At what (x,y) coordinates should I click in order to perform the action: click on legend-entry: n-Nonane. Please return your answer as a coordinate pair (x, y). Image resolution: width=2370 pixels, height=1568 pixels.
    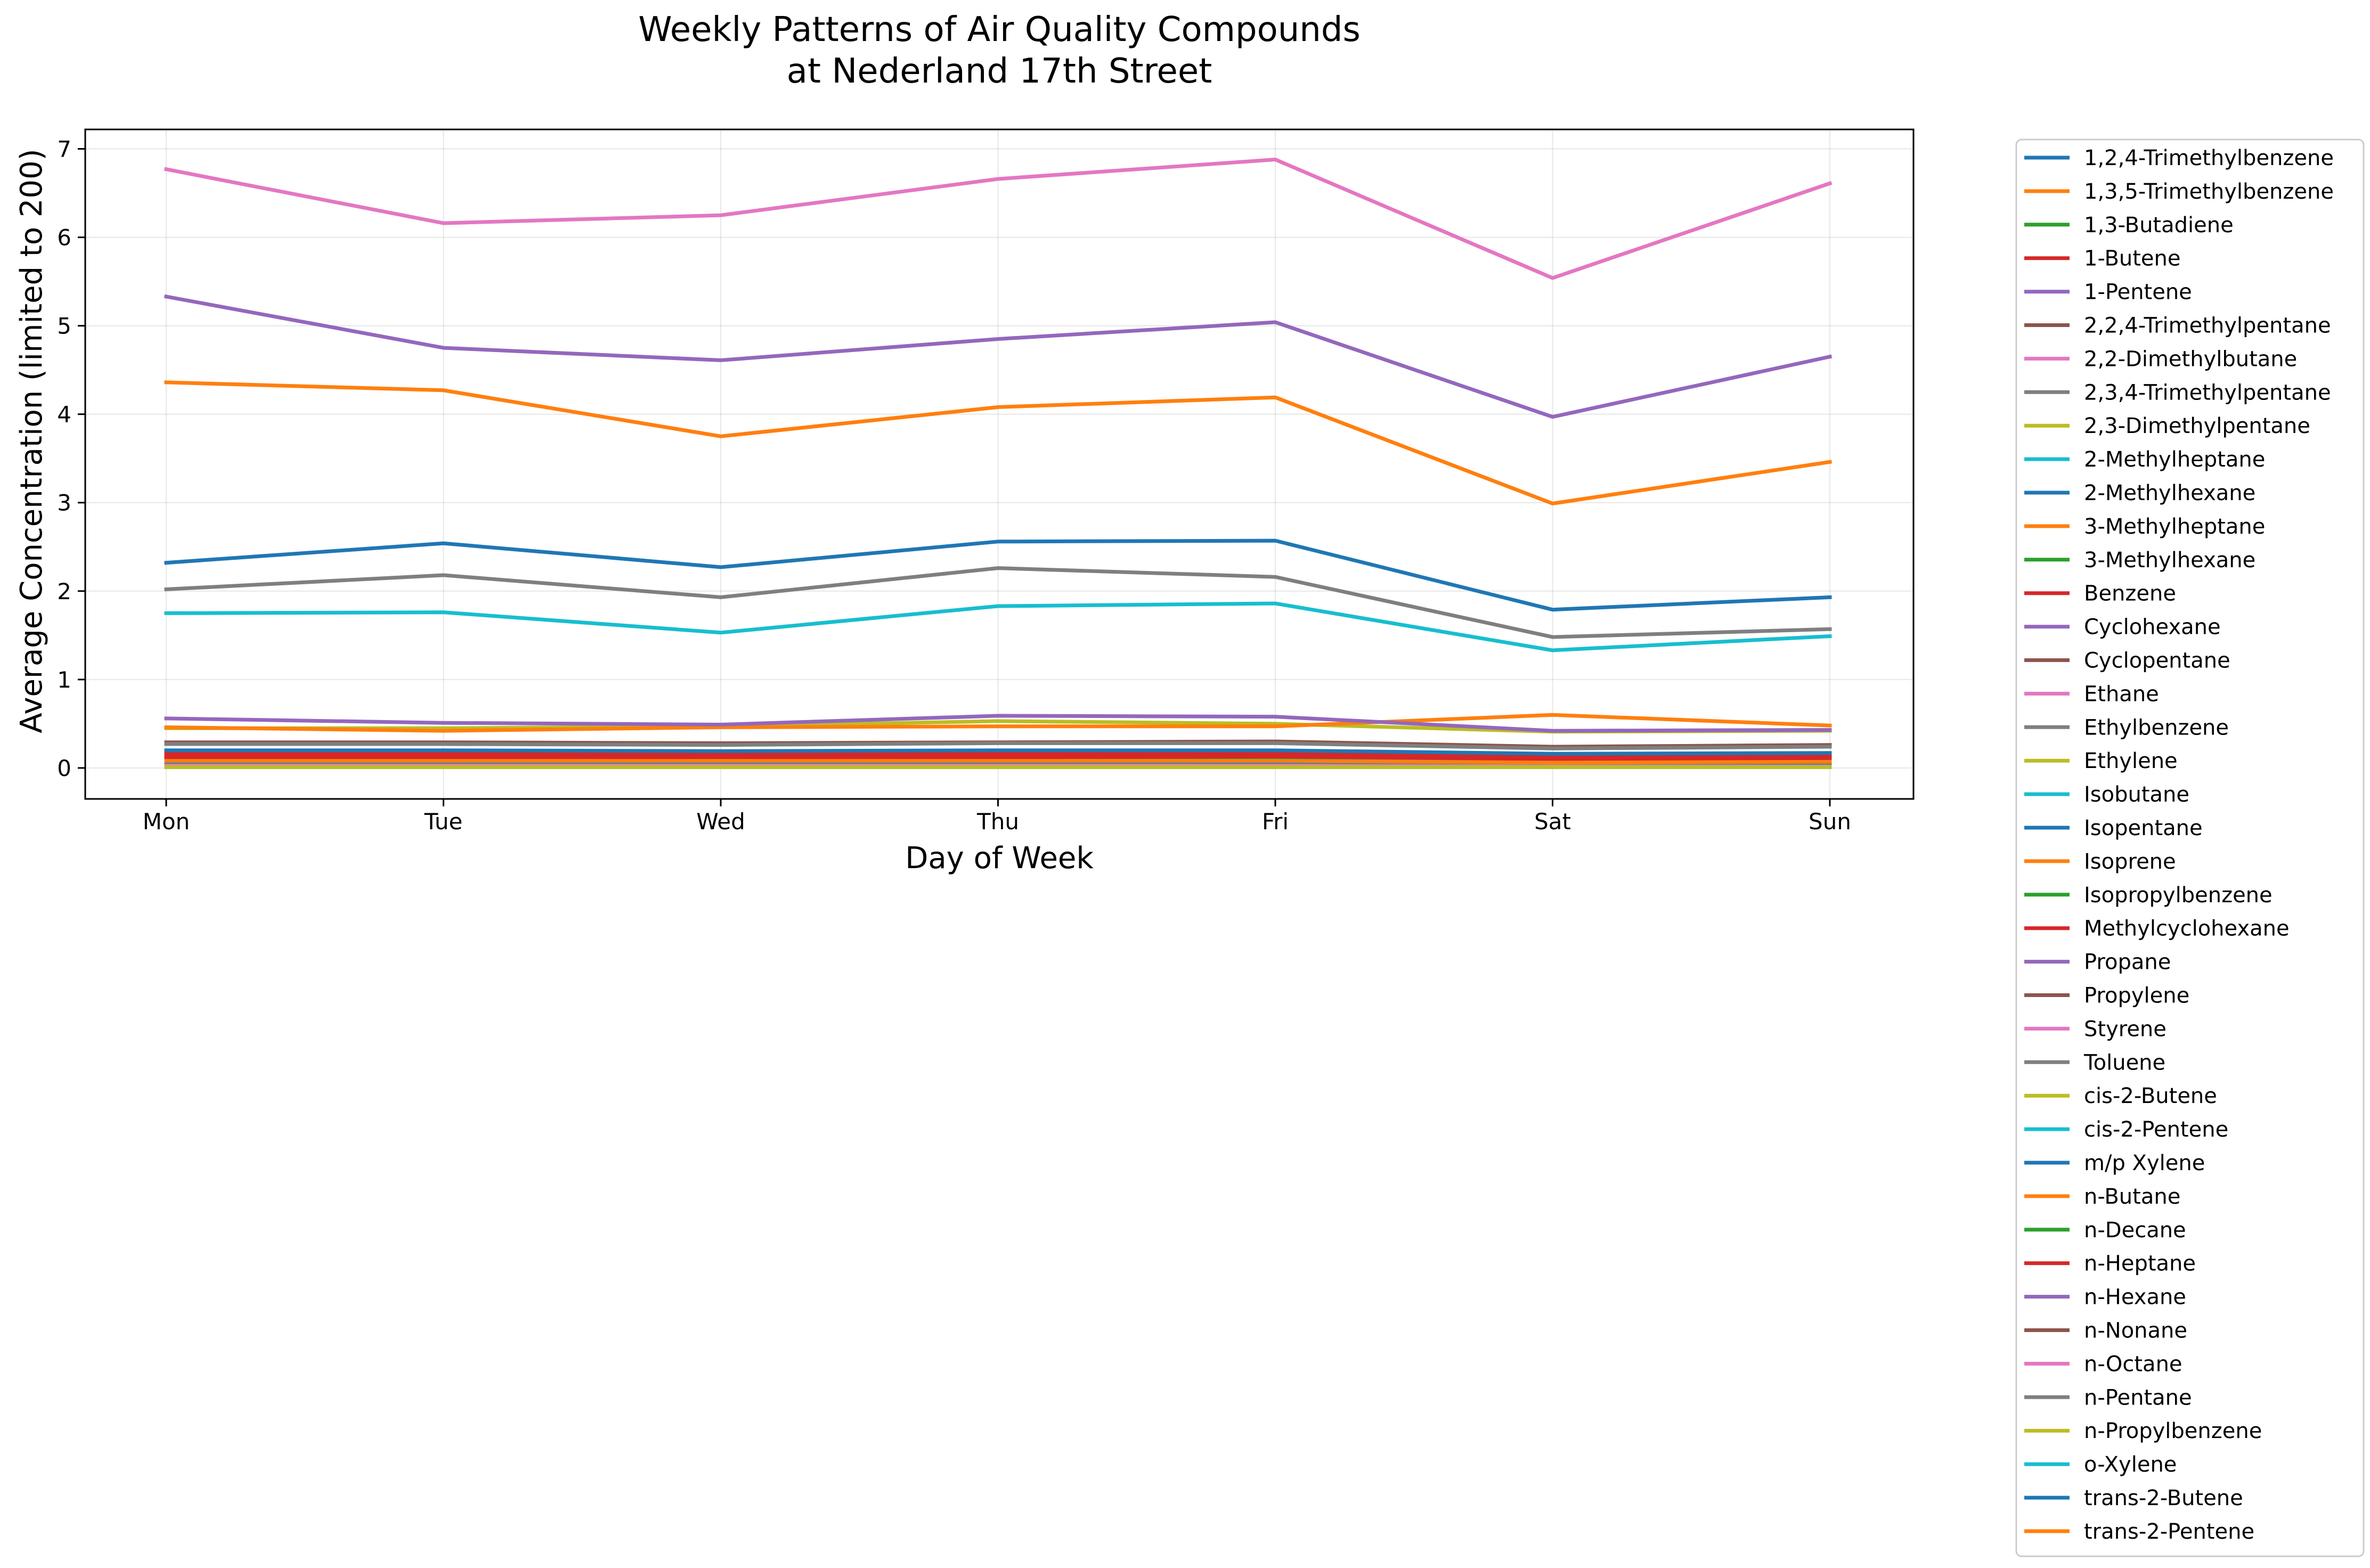
    Looking at the image, I should click on (2105, 1331).